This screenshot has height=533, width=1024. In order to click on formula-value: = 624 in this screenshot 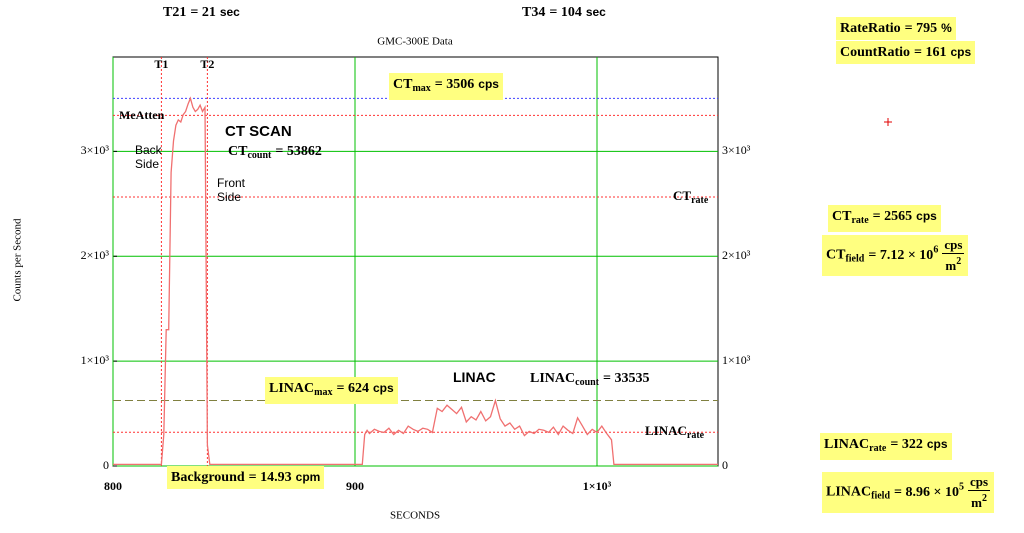, I will do `click(352, 388)`.